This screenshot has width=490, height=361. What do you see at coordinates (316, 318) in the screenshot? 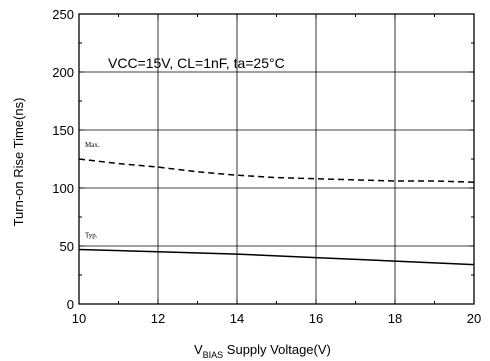
I see `x-tick-label: 16` at bounding box center [316, 318].